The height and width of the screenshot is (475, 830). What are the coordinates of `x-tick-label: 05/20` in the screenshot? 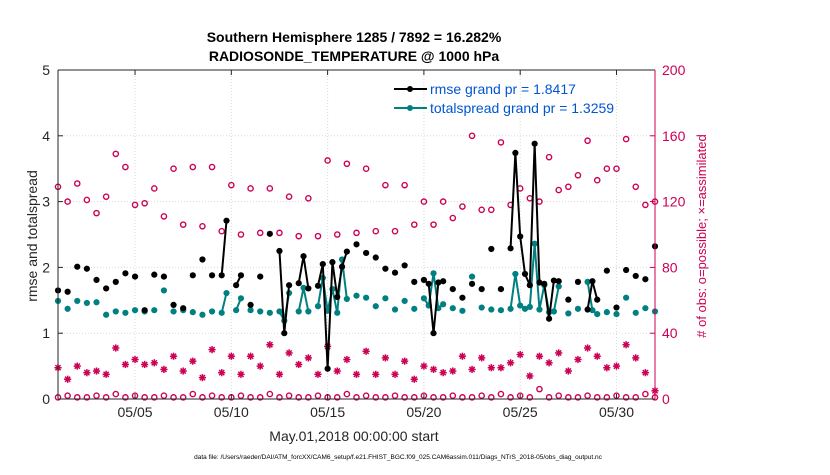 It's located at (423, 412).